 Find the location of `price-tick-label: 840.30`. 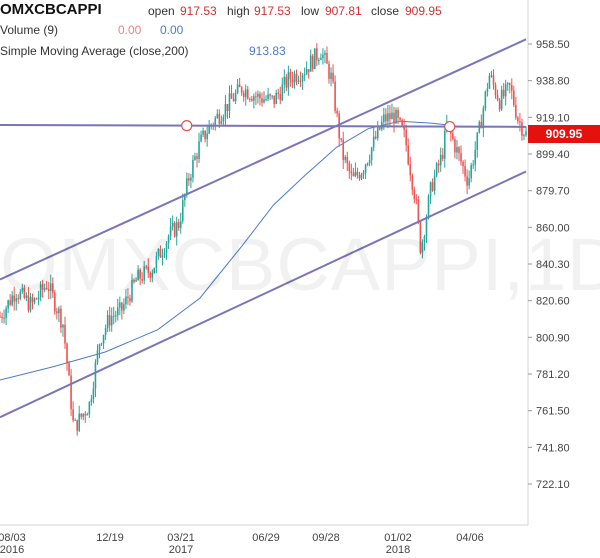

price-tick-label: 840.30 is located at coordinates (553, 265).